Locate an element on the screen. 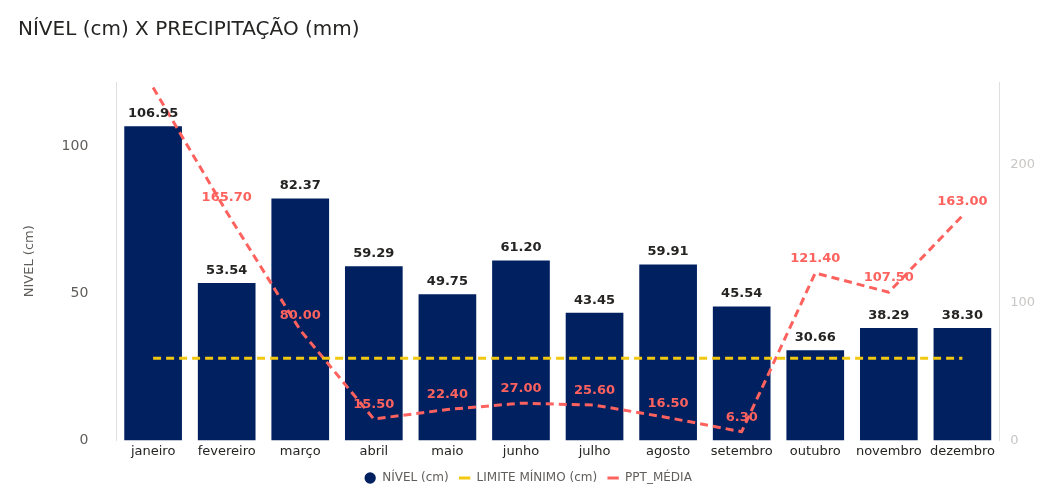 This screenshot has height=504, width=1059. y2-tick-label: 0 is located at coordinates (1014, 439).